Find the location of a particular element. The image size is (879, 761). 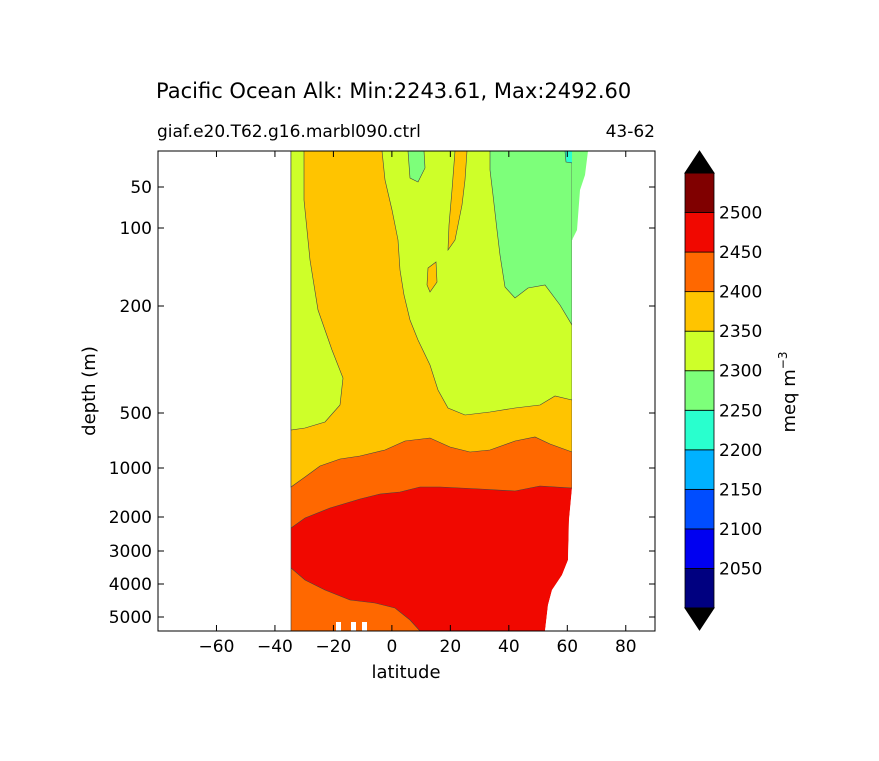

colorbar-tick-label: 2250 is located at coordinates (740, 411).